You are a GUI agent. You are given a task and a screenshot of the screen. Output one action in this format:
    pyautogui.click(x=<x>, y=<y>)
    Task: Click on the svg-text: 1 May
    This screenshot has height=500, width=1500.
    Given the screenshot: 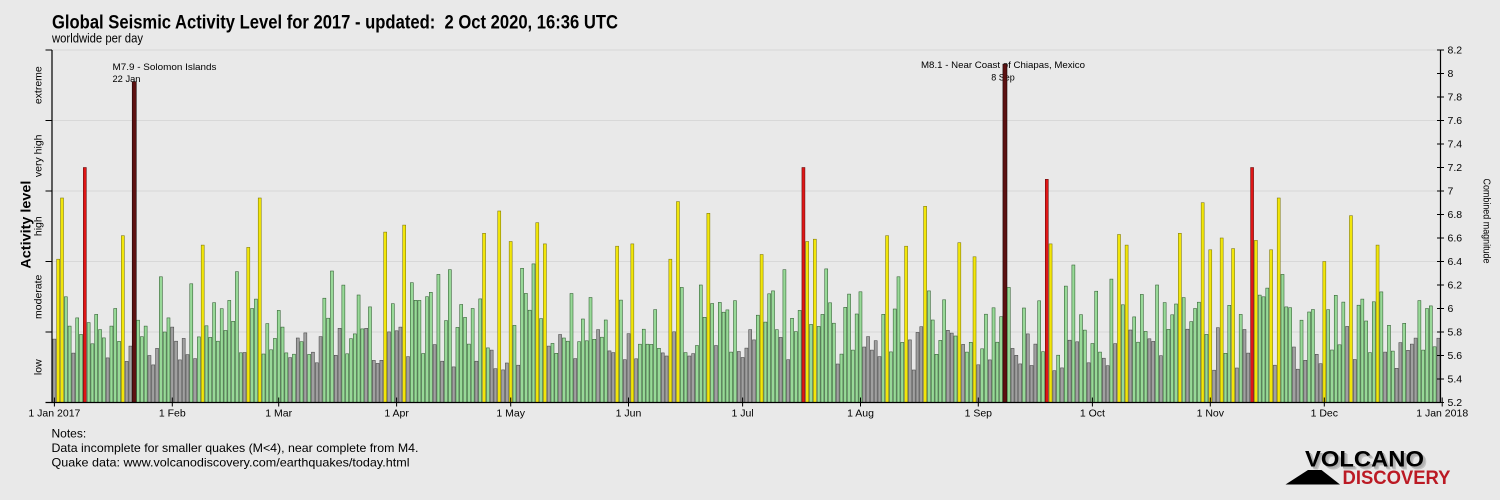 What is the action you would take?
    pyautogui.click(x=510, y=414)
    